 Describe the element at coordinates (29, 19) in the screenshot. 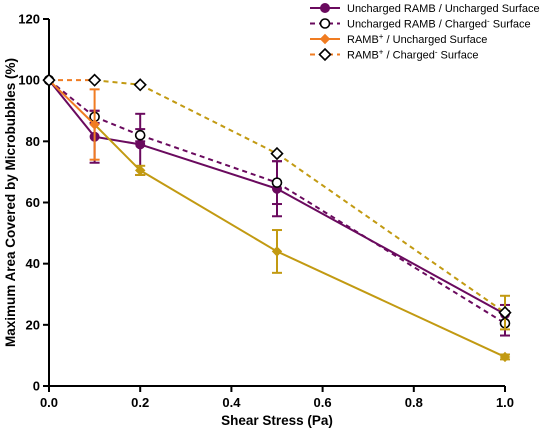

I see `y-tick-label: 120` at that location.